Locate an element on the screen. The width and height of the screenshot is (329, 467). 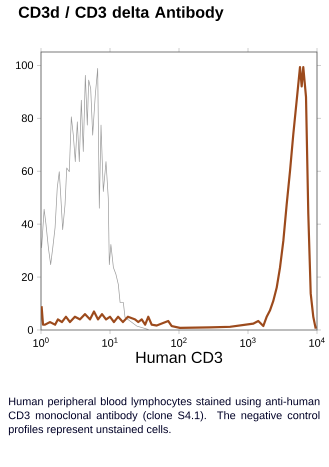
y-tick-label: 100 is located at coordinates (25, 65).